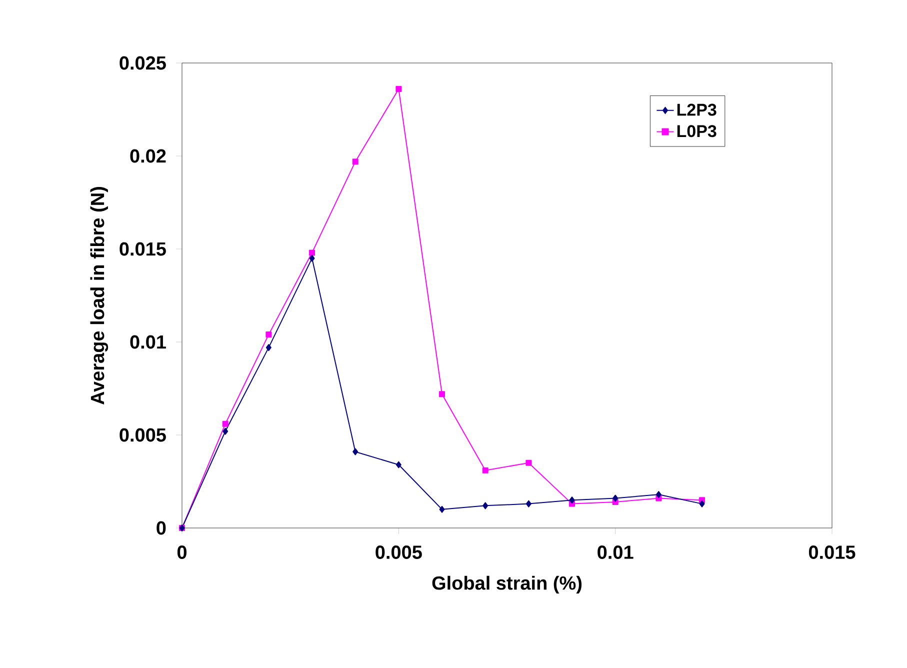 This screenshot has height=668, width=907. I want to click on y-tick-label: 0.005, so click(143, 435).